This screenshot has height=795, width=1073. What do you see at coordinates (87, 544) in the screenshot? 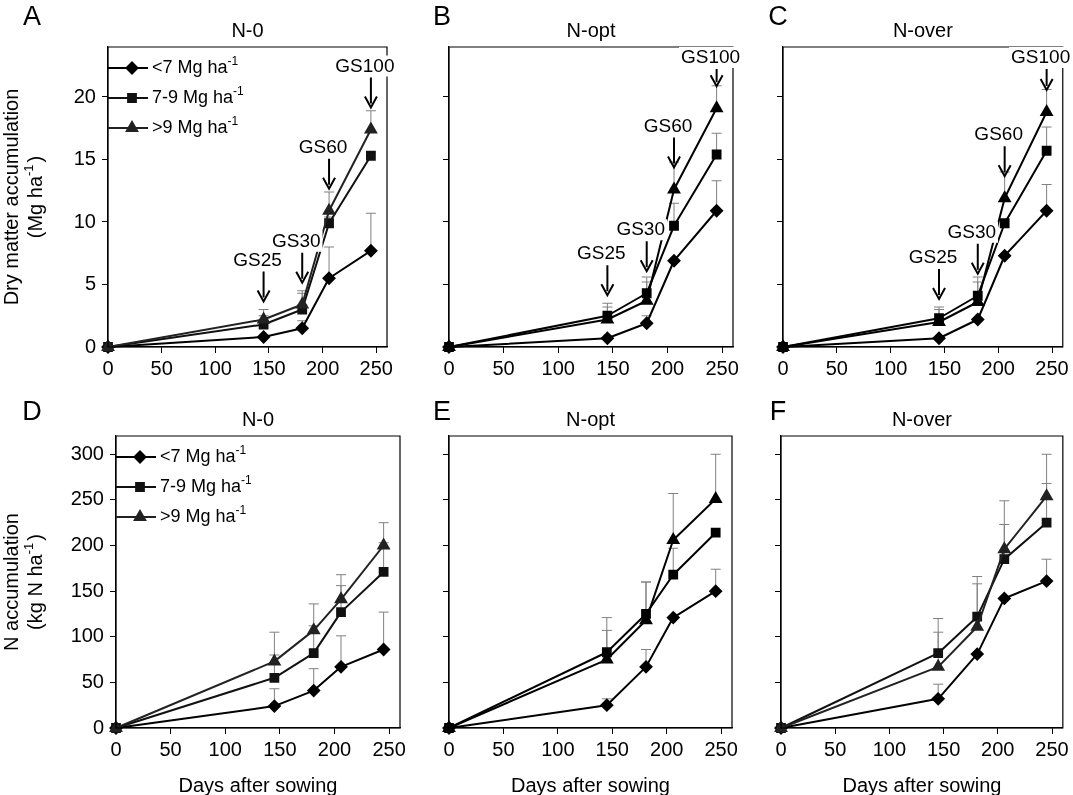
I see `y-tick-label: 200` at bounding box center [87, 544].